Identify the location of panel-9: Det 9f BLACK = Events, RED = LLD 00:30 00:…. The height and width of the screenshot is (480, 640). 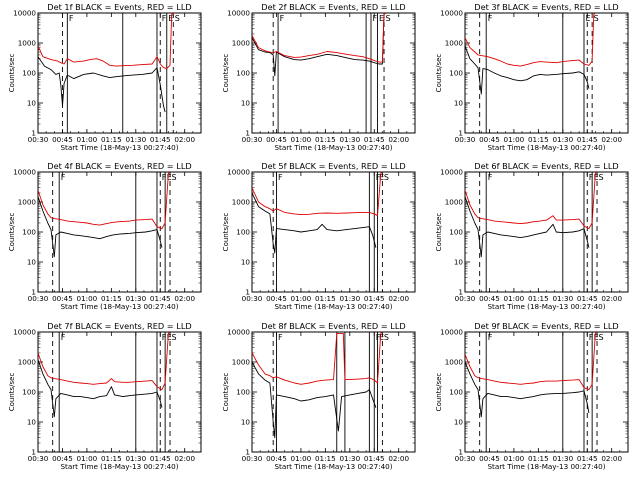
(532, 396).